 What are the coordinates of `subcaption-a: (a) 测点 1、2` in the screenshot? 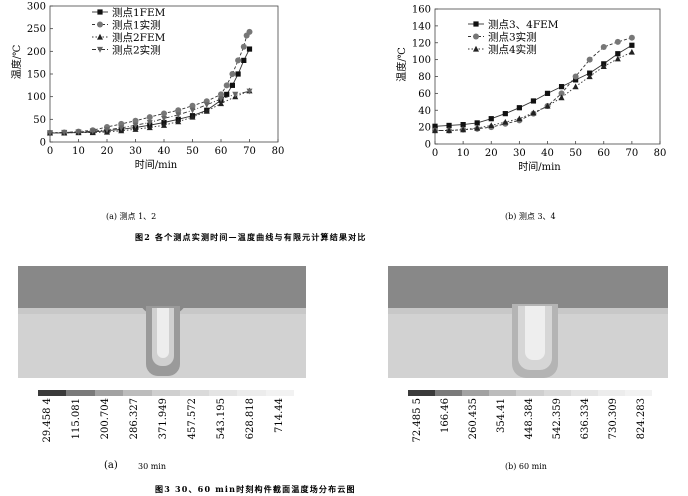 It's located at (131, 216).